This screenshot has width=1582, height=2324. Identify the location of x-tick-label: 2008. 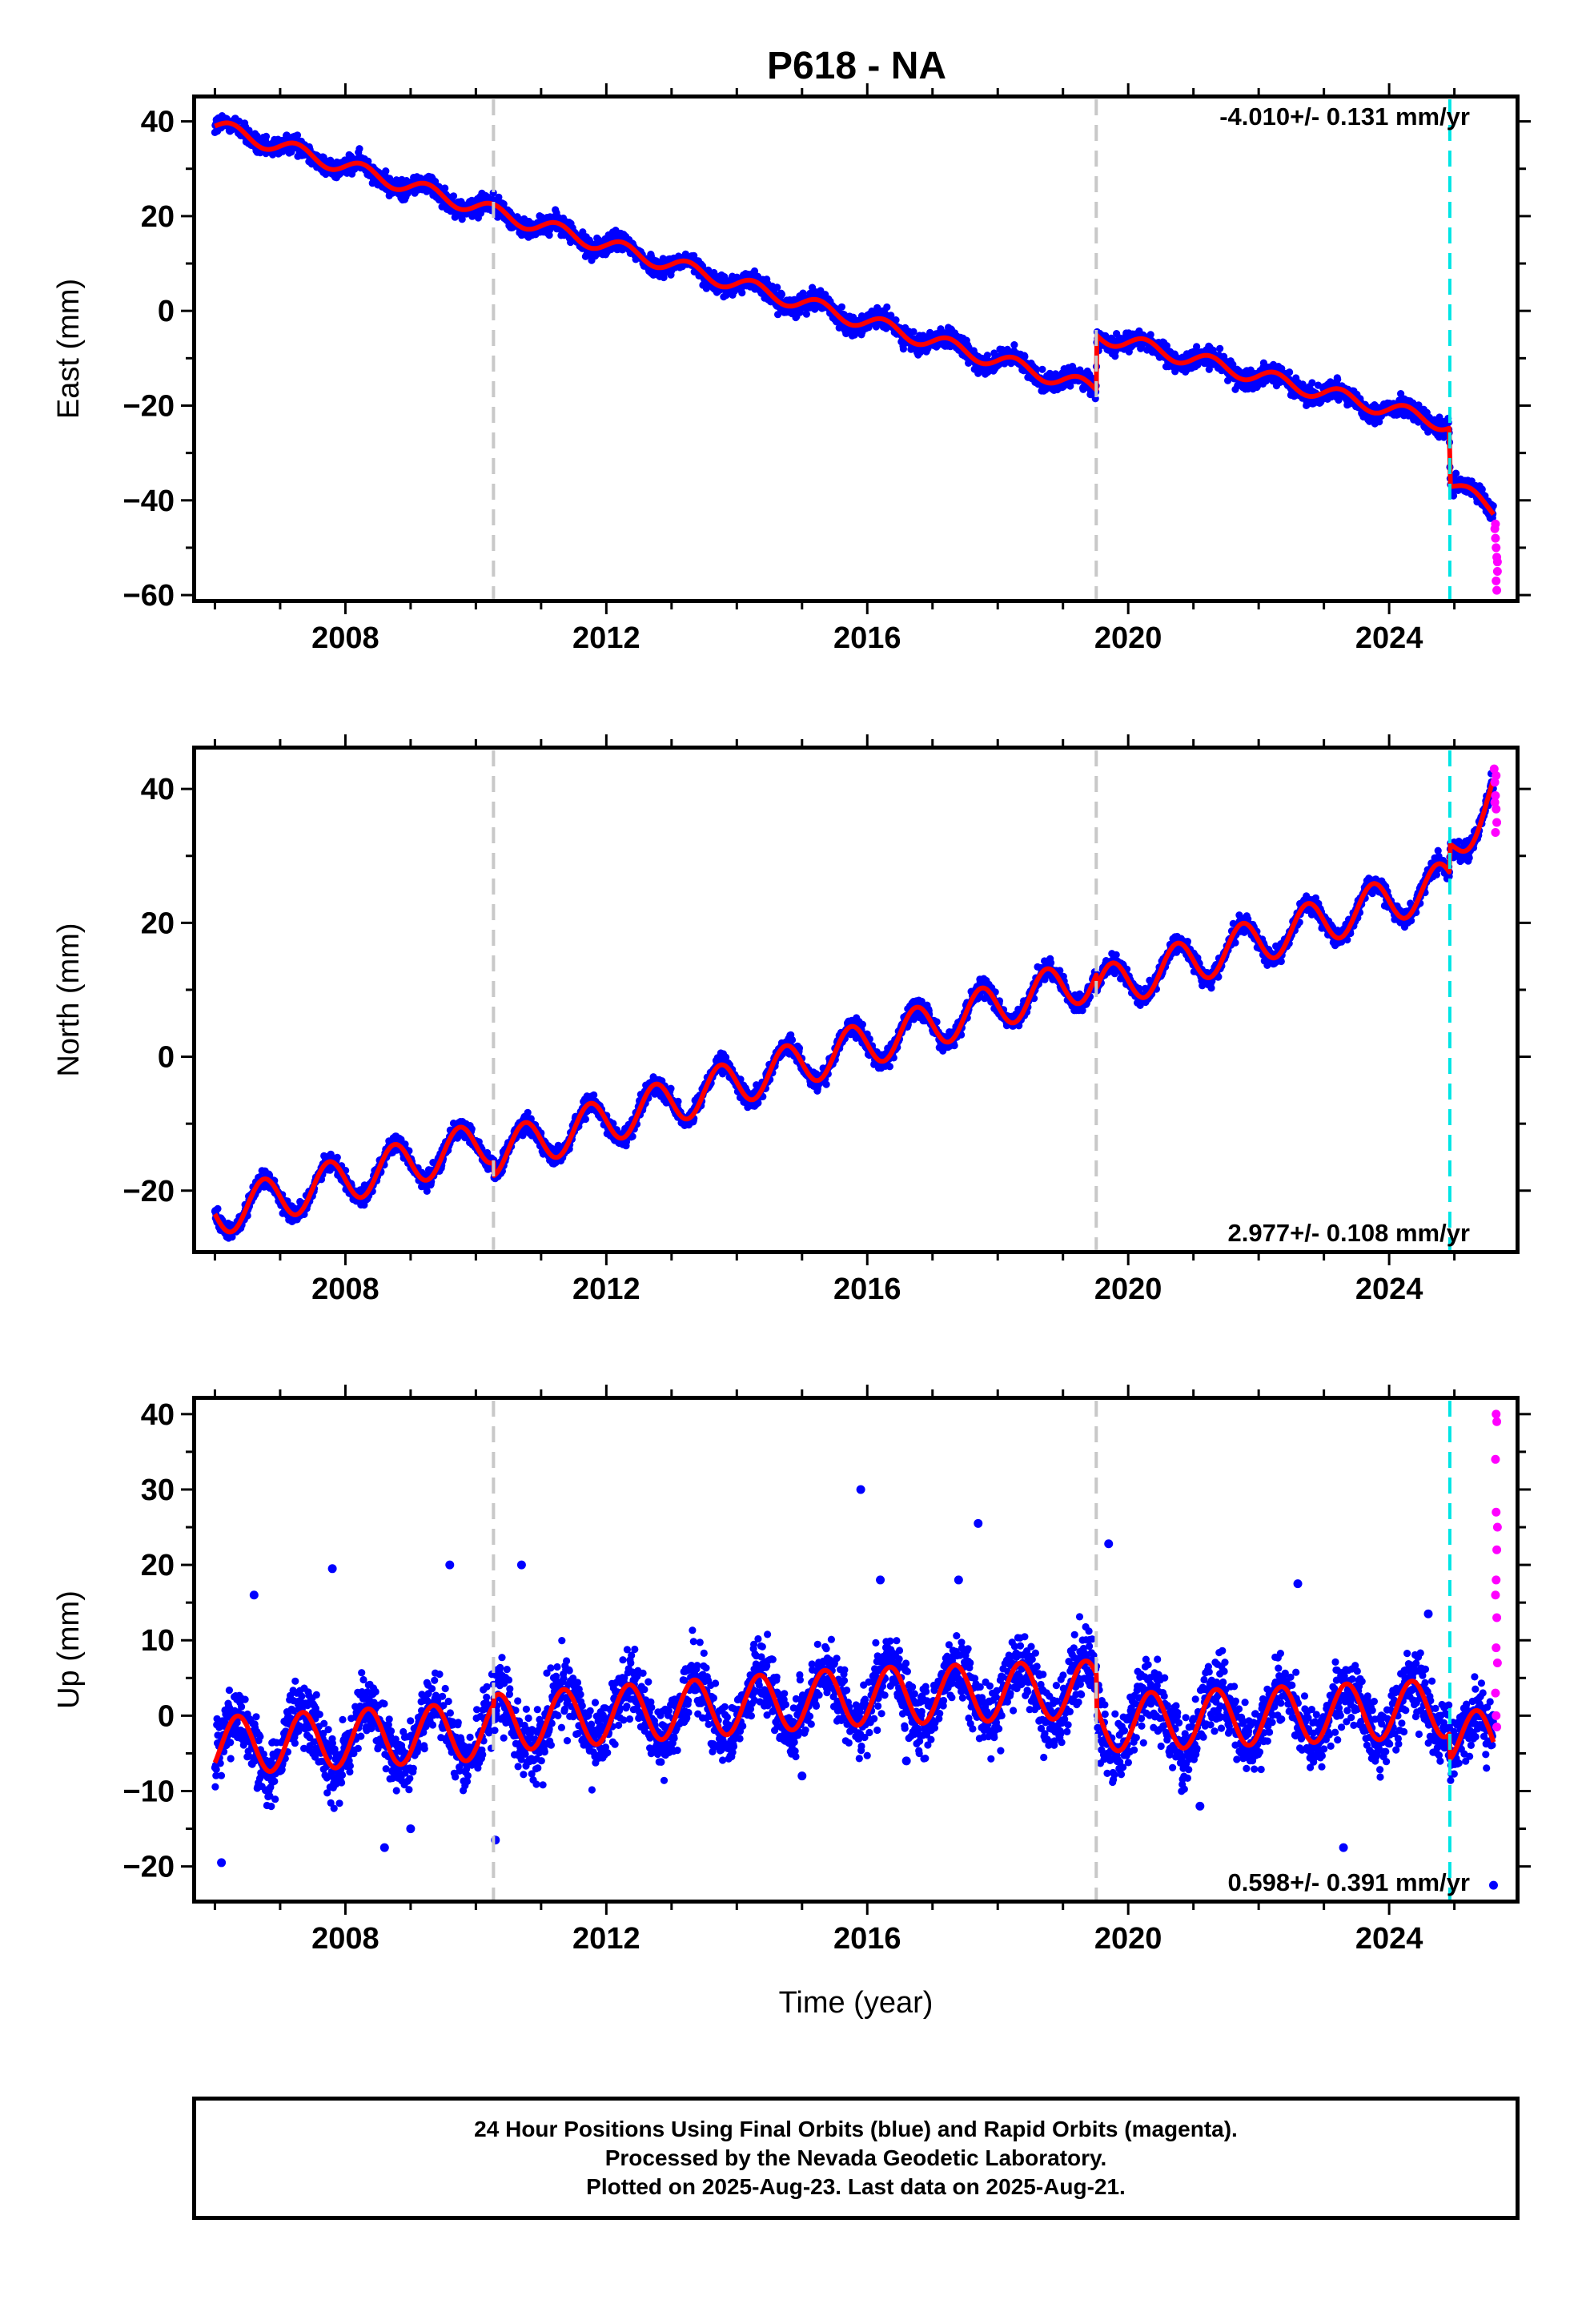
(345, 638).